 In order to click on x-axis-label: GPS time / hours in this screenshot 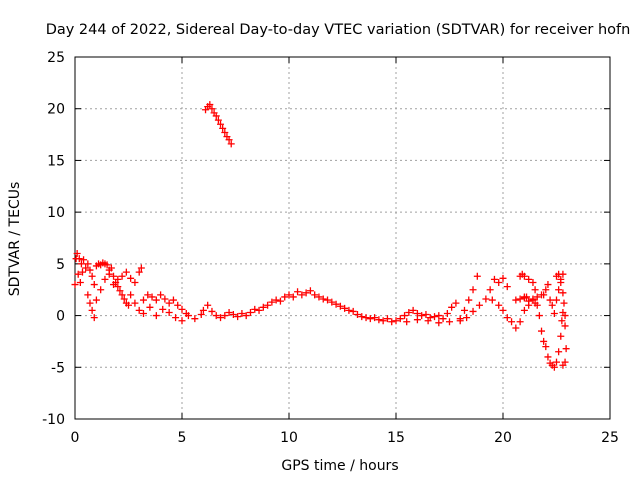, I will do `click(339, 466)`.